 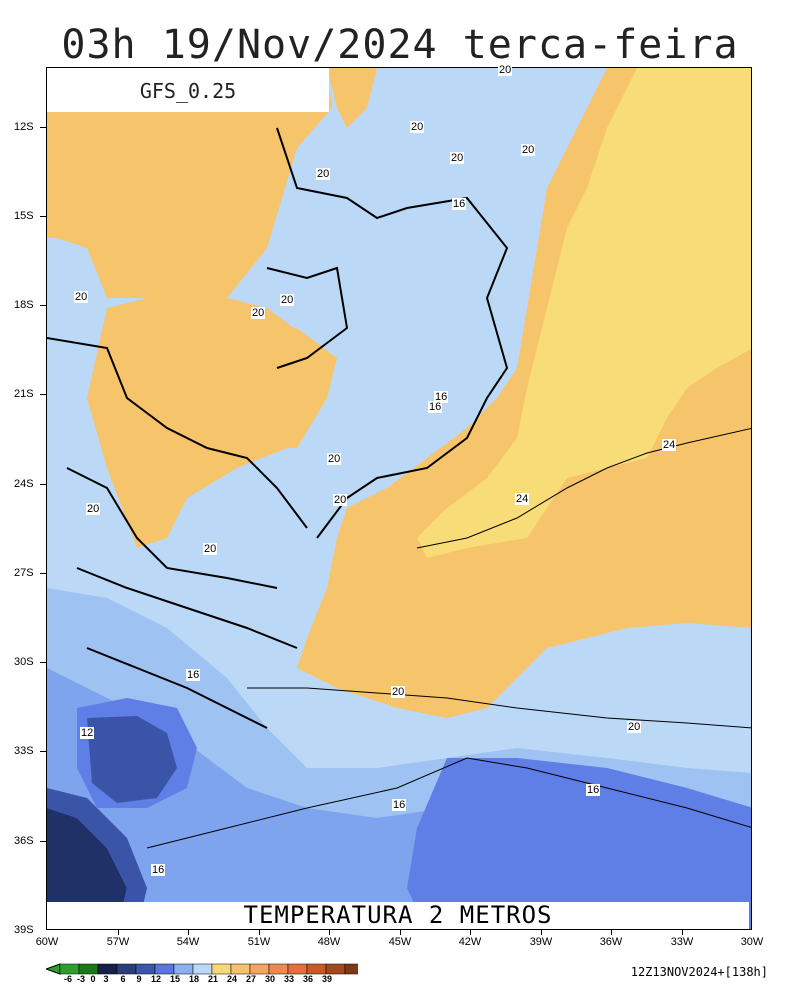 I want to click on lon-label: 42W, so click(x=470, y=942).